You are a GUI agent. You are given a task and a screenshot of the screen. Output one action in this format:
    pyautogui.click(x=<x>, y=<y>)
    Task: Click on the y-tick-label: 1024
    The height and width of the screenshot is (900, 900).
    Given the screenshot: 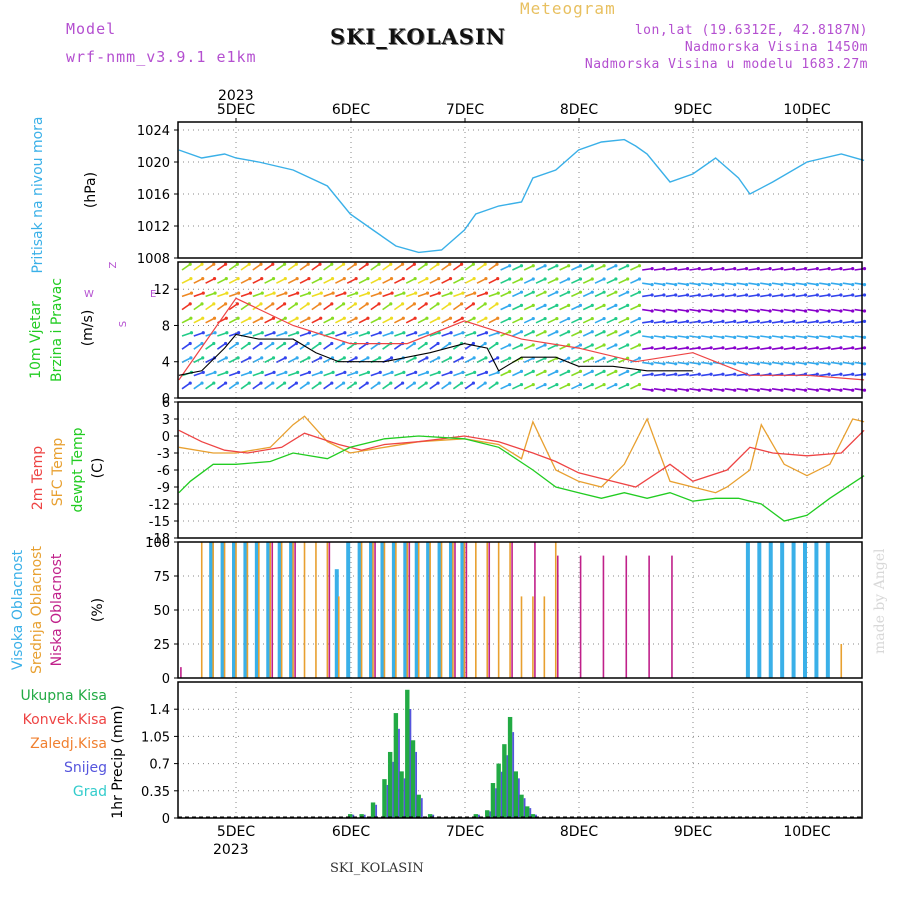 What is the action you would take?
    pyautogui.click(x=153, y=131)
    